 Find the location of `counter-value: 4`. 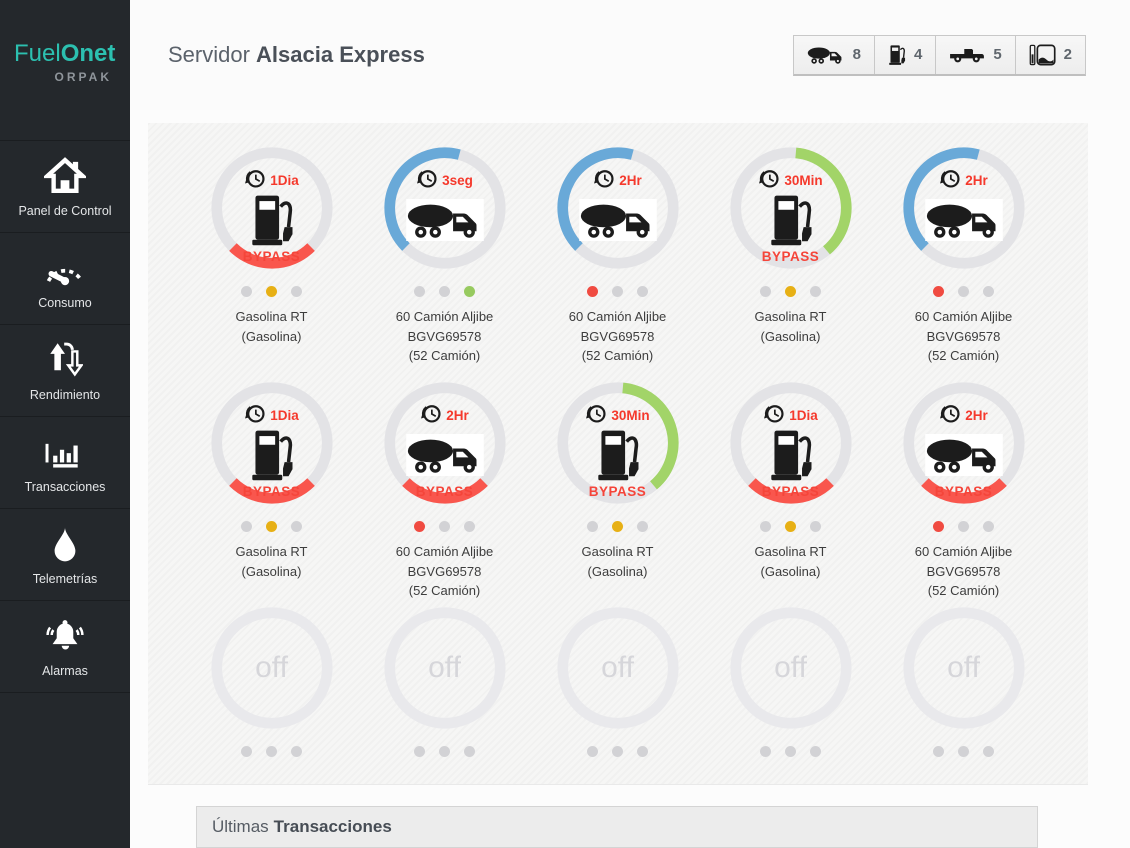

counter-value: 4 is located at coordinates (918, 54).